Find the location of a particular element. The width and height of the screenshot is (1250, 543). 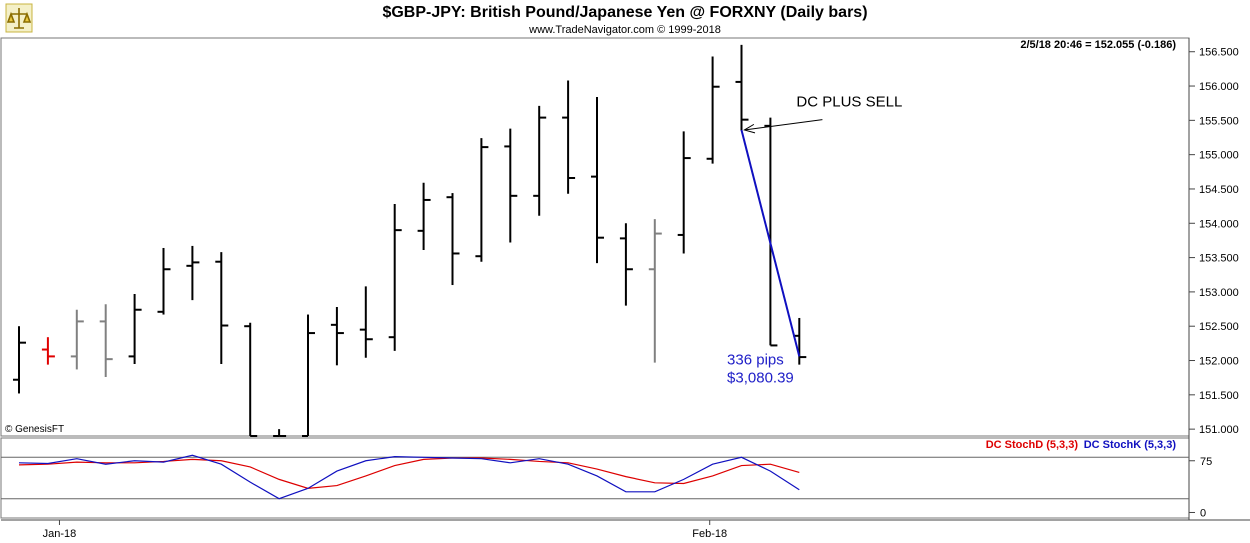

price-tick-label: 155.000 is located at coordinates (1219, 156).